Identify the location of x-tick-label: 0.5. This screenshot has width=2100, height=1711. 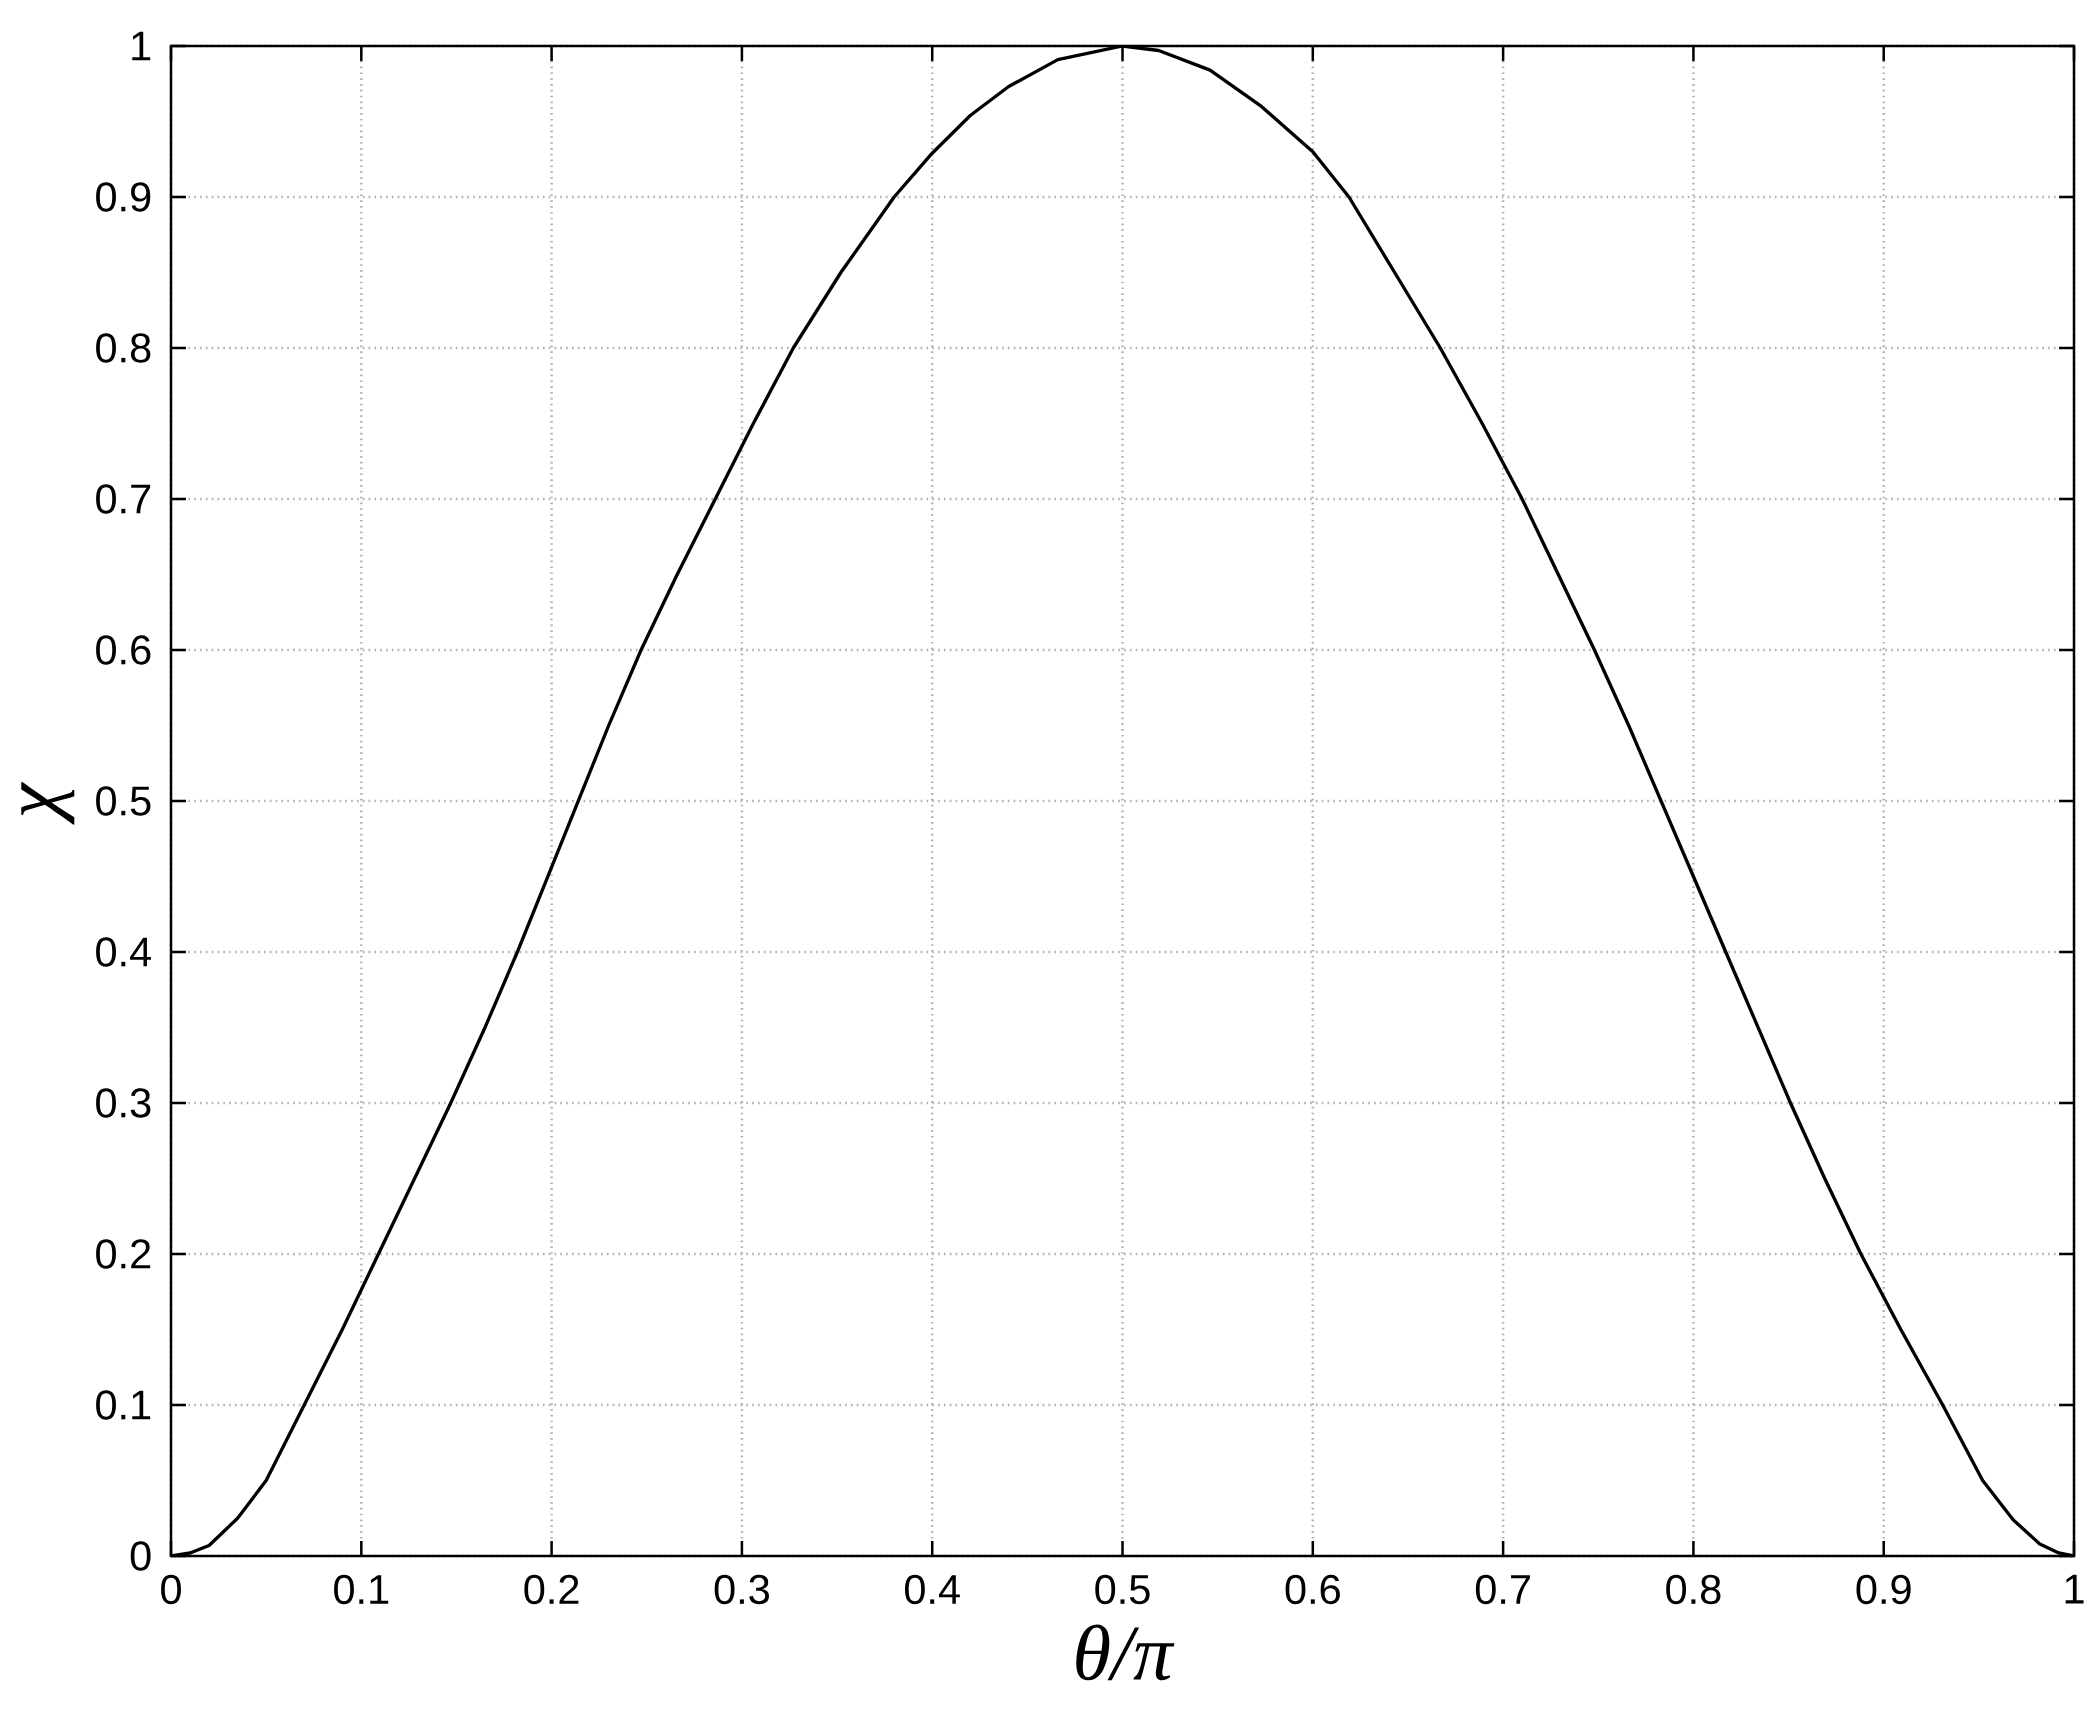
(1122, 1589).